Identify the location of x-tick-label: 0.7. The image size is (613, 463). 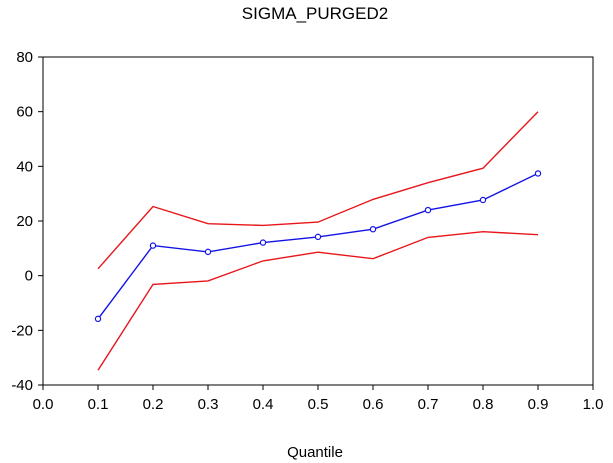
(428, 404).